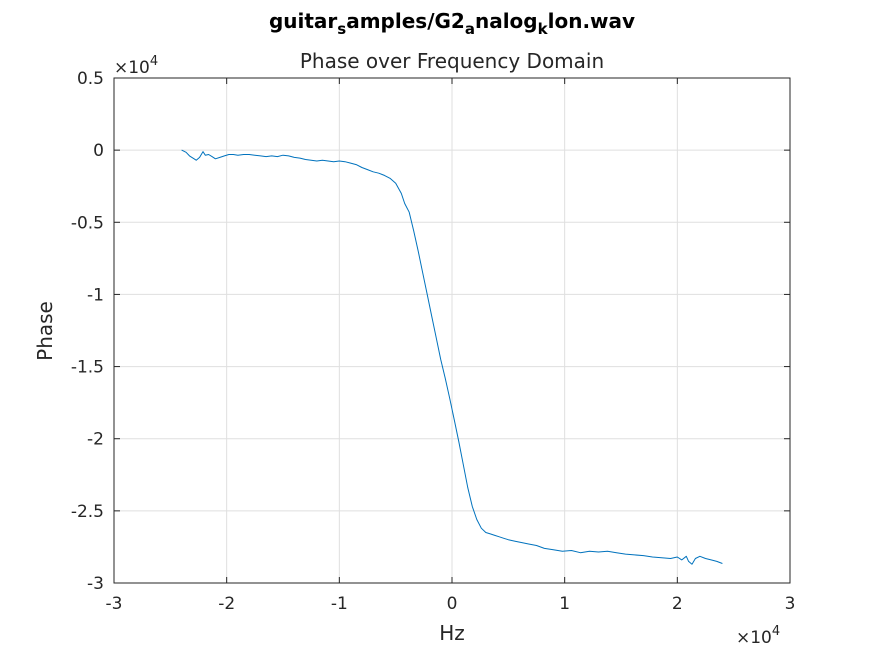  I want to click on chart-title: guitarsamples/G2analogklon.wav, so click(452, 23).